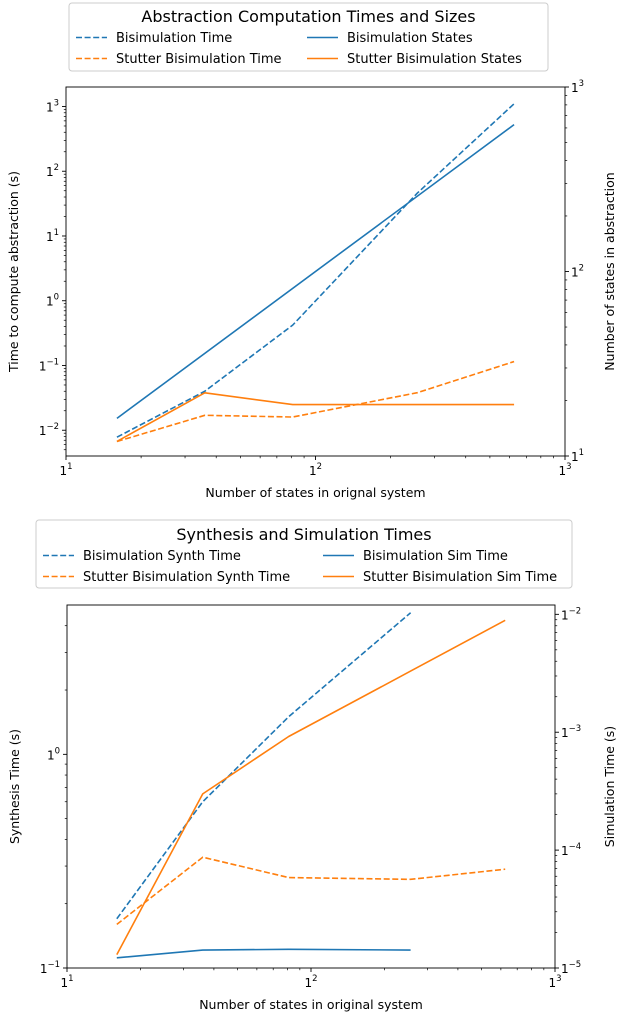  I want to click on tick-exponent: −5, so click(575, 965).